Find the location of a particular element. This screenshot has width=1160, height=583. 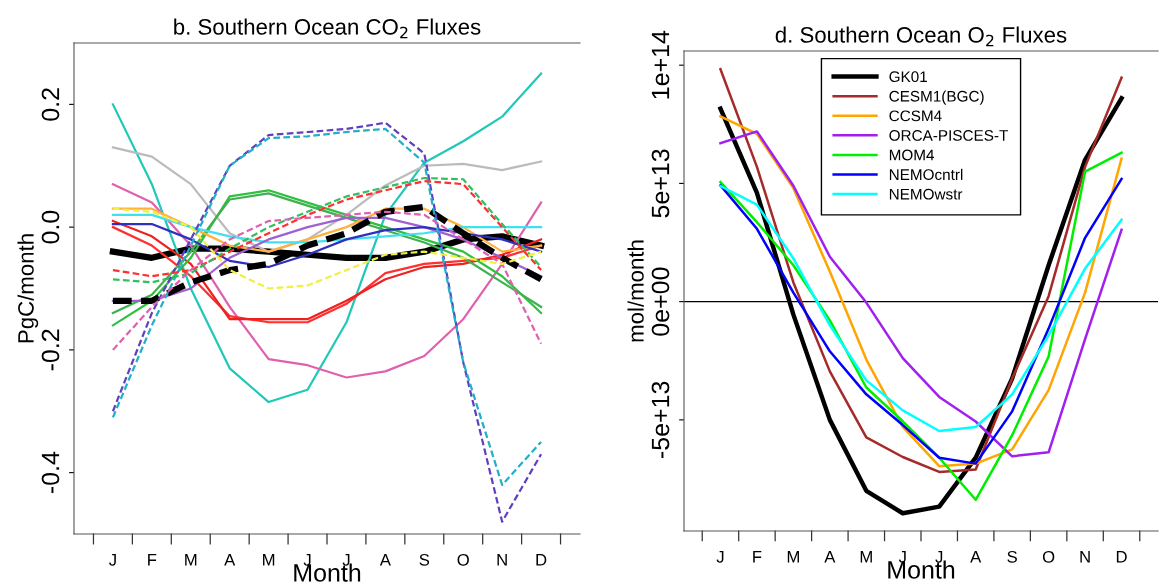

y-axis-title: PgC/month is located at coordinates (28, 288).